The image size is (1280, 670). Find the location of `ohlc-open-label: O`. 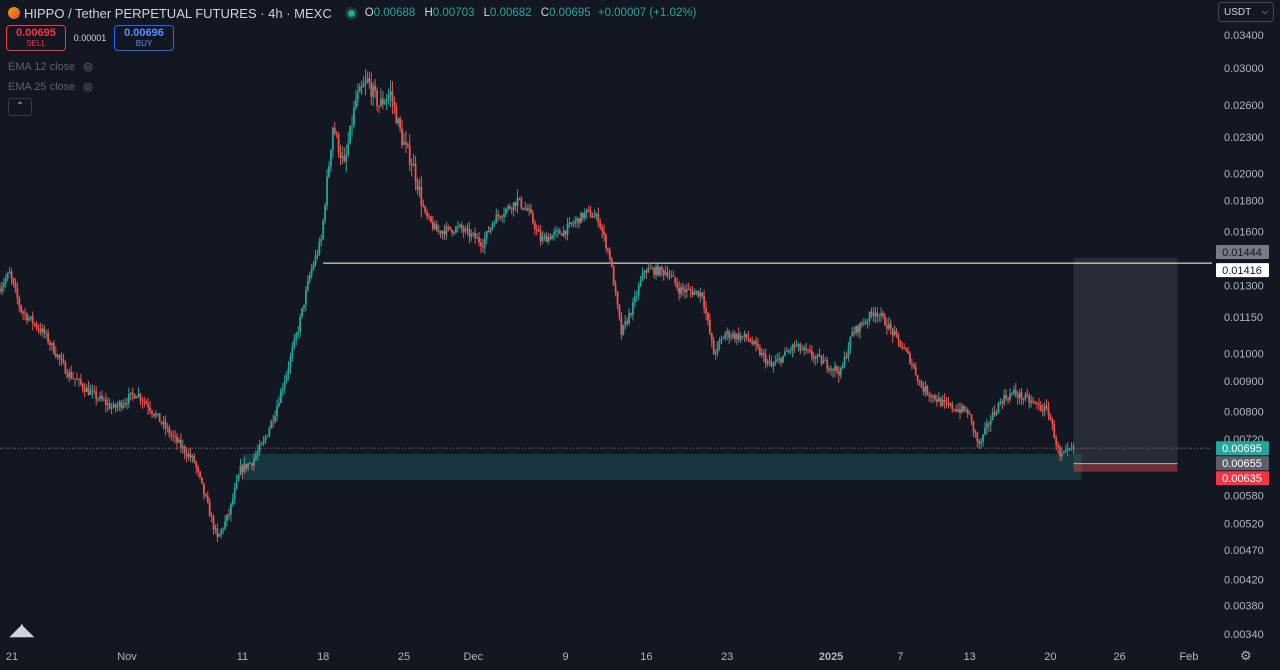

ohlc-open-label: O is located at coordinates (369, 13).